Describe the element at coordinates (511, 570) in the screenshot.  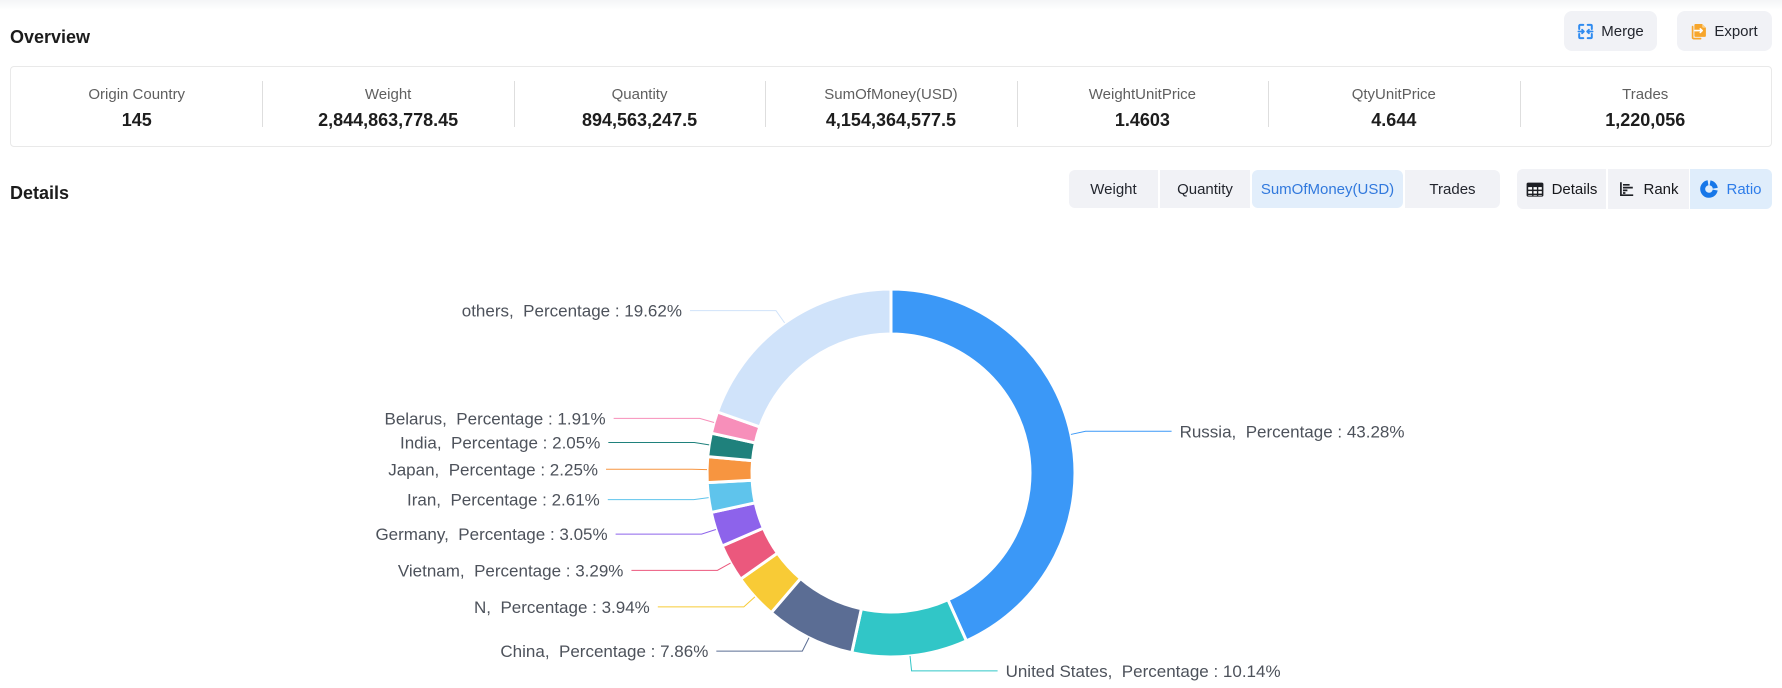
I see `svg-text: Vietnam, Percentage : 3.29%` at that location.